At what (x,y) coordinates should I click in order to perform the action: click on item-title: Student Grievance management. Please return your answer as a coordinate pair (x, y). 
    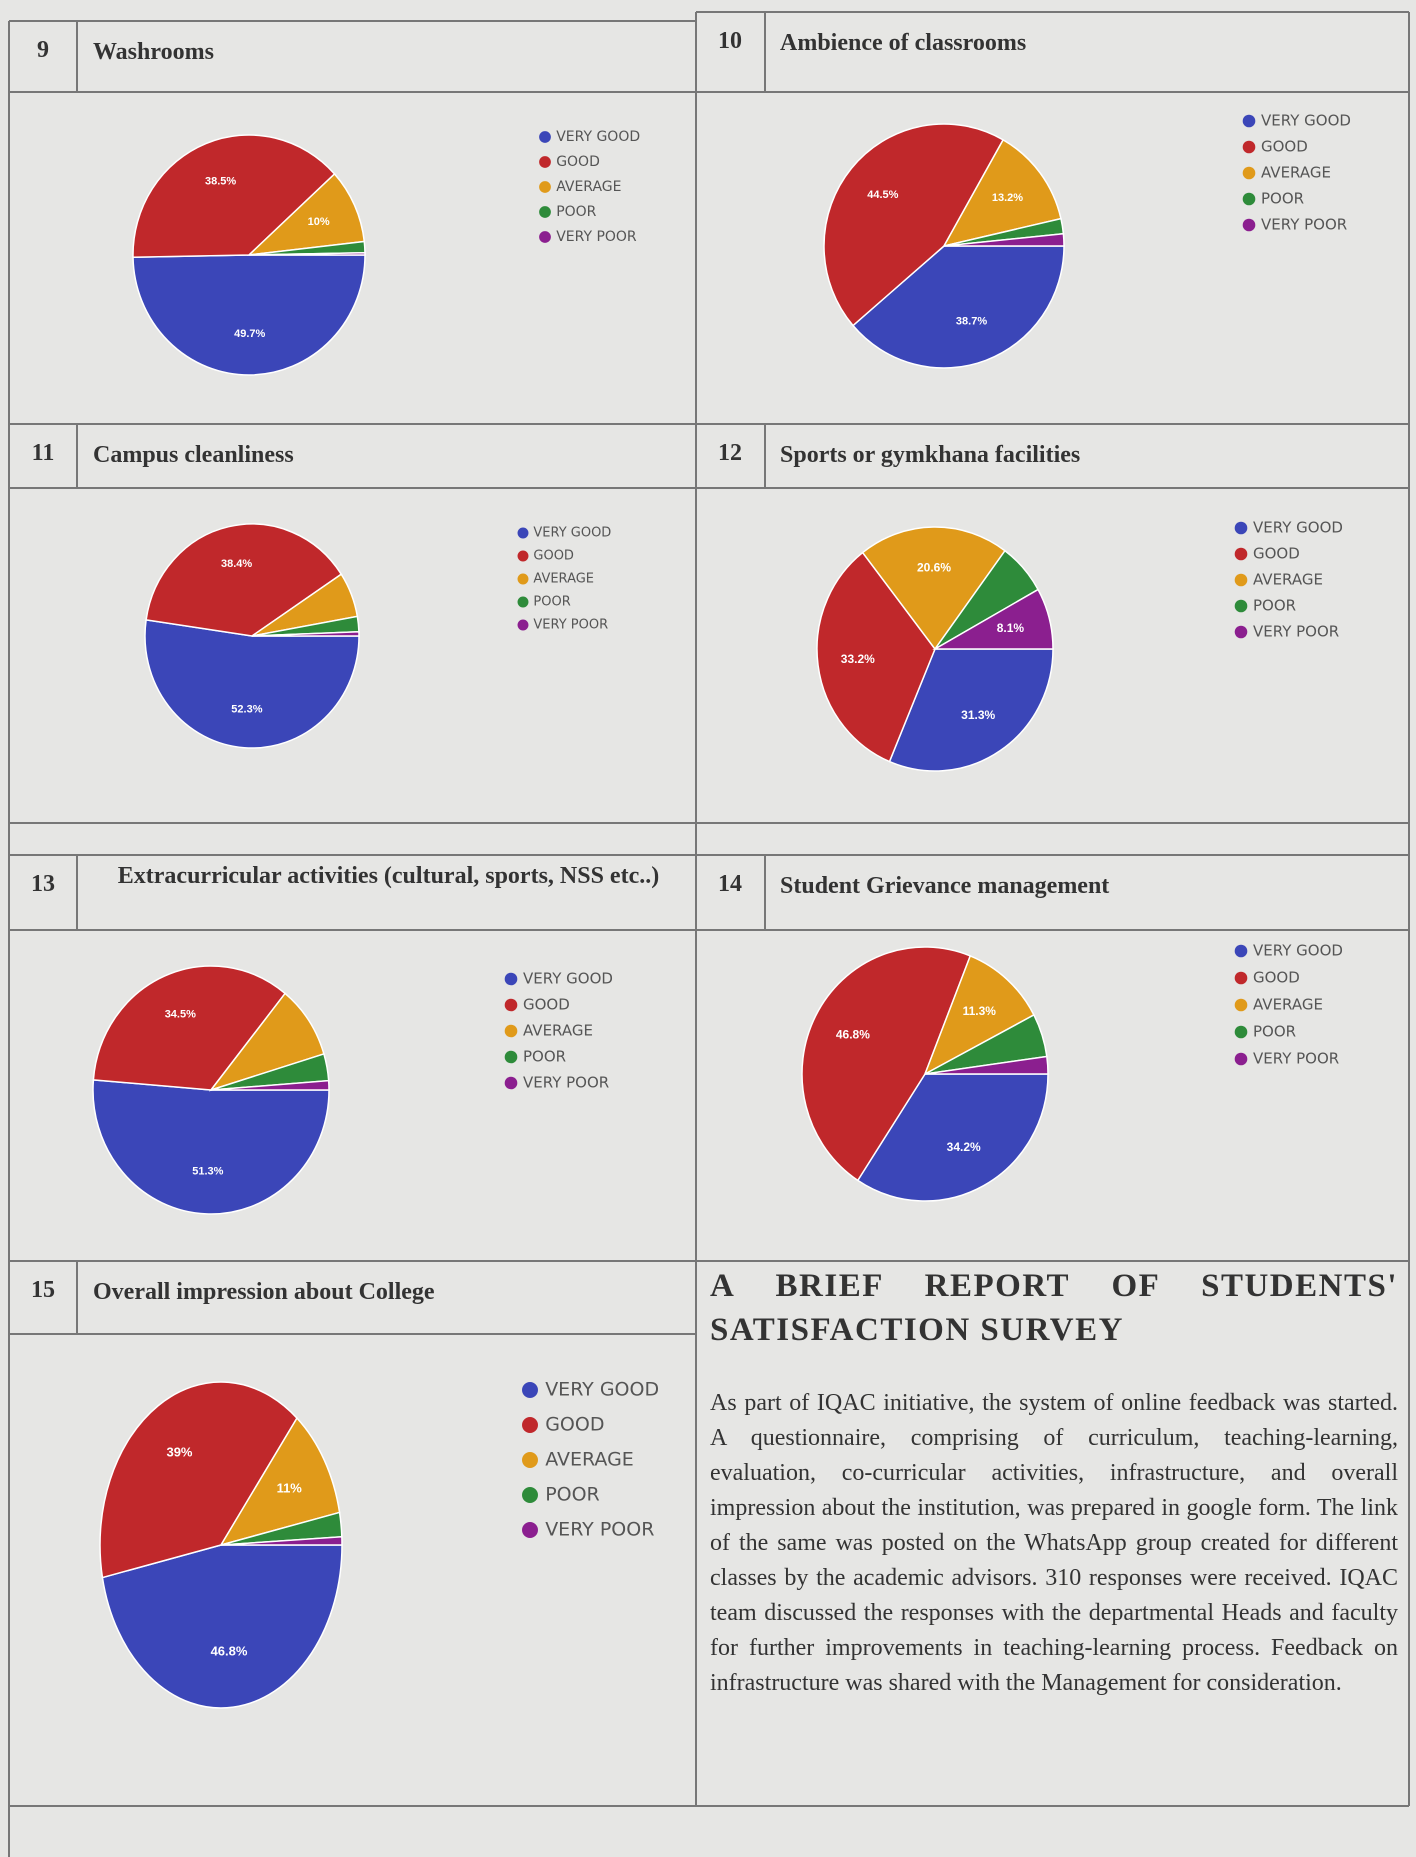
    Looking at the image, I should click on (945, 886).